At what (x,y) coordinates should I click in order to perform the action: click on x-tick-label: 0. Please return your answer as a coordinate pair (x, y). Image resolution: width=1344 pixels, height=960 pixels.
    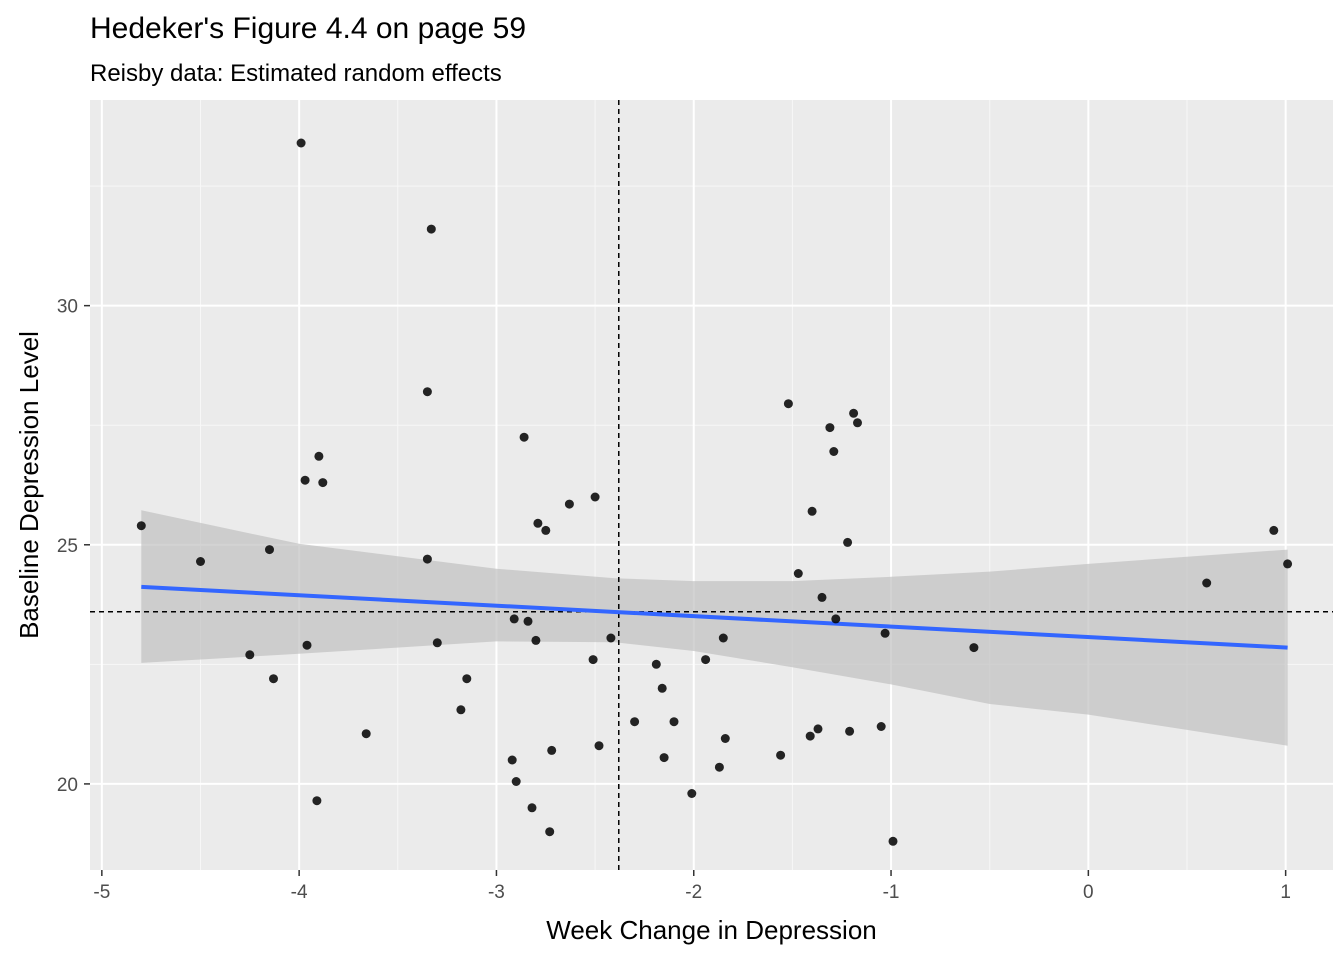
    Looking at the image, I should click on (1088, 892).